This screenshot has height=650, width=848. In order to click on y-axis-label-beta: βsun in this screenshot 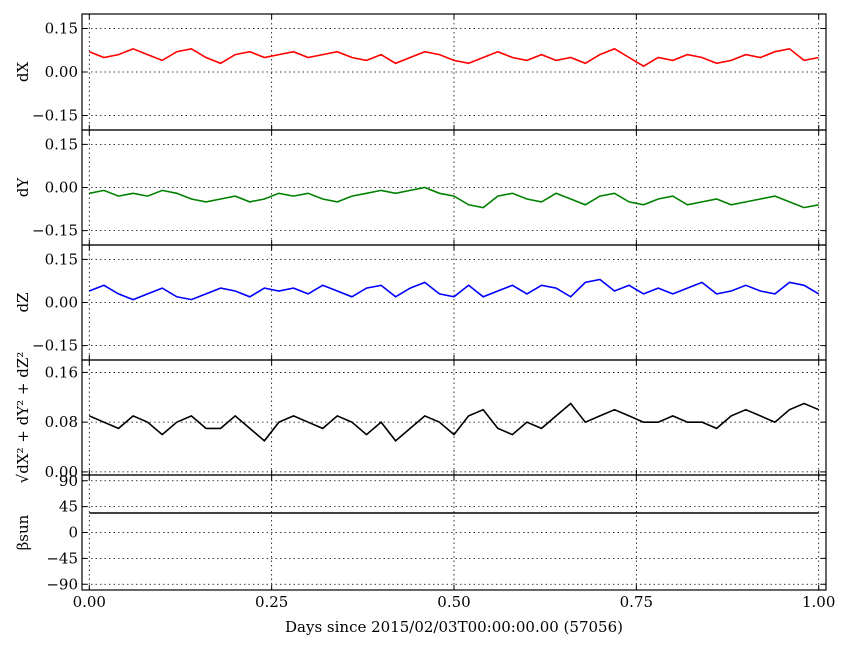, I will do `click(23, 532)`.